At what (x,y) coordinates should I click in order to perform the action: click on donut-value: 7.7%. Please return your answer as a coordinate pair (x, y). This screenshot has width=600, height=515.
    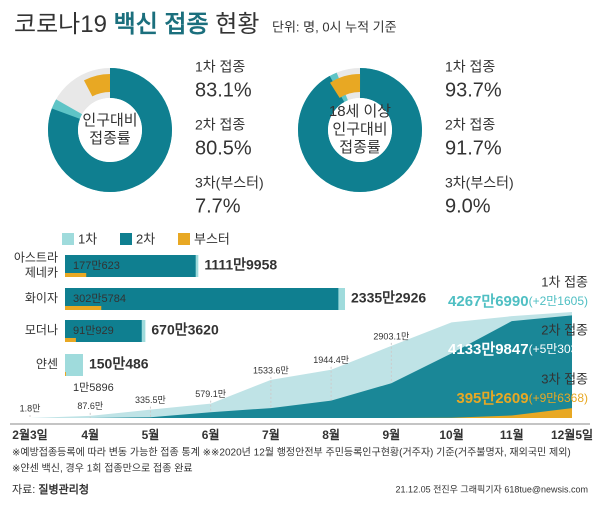
    Looking at the image, I should click on (218, 206).